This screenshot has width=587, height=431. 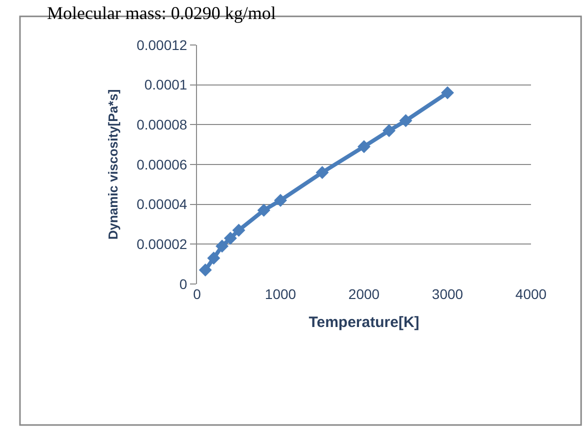 I want to click on y-tick-label: 0.0001, so click(x=166, y=84).